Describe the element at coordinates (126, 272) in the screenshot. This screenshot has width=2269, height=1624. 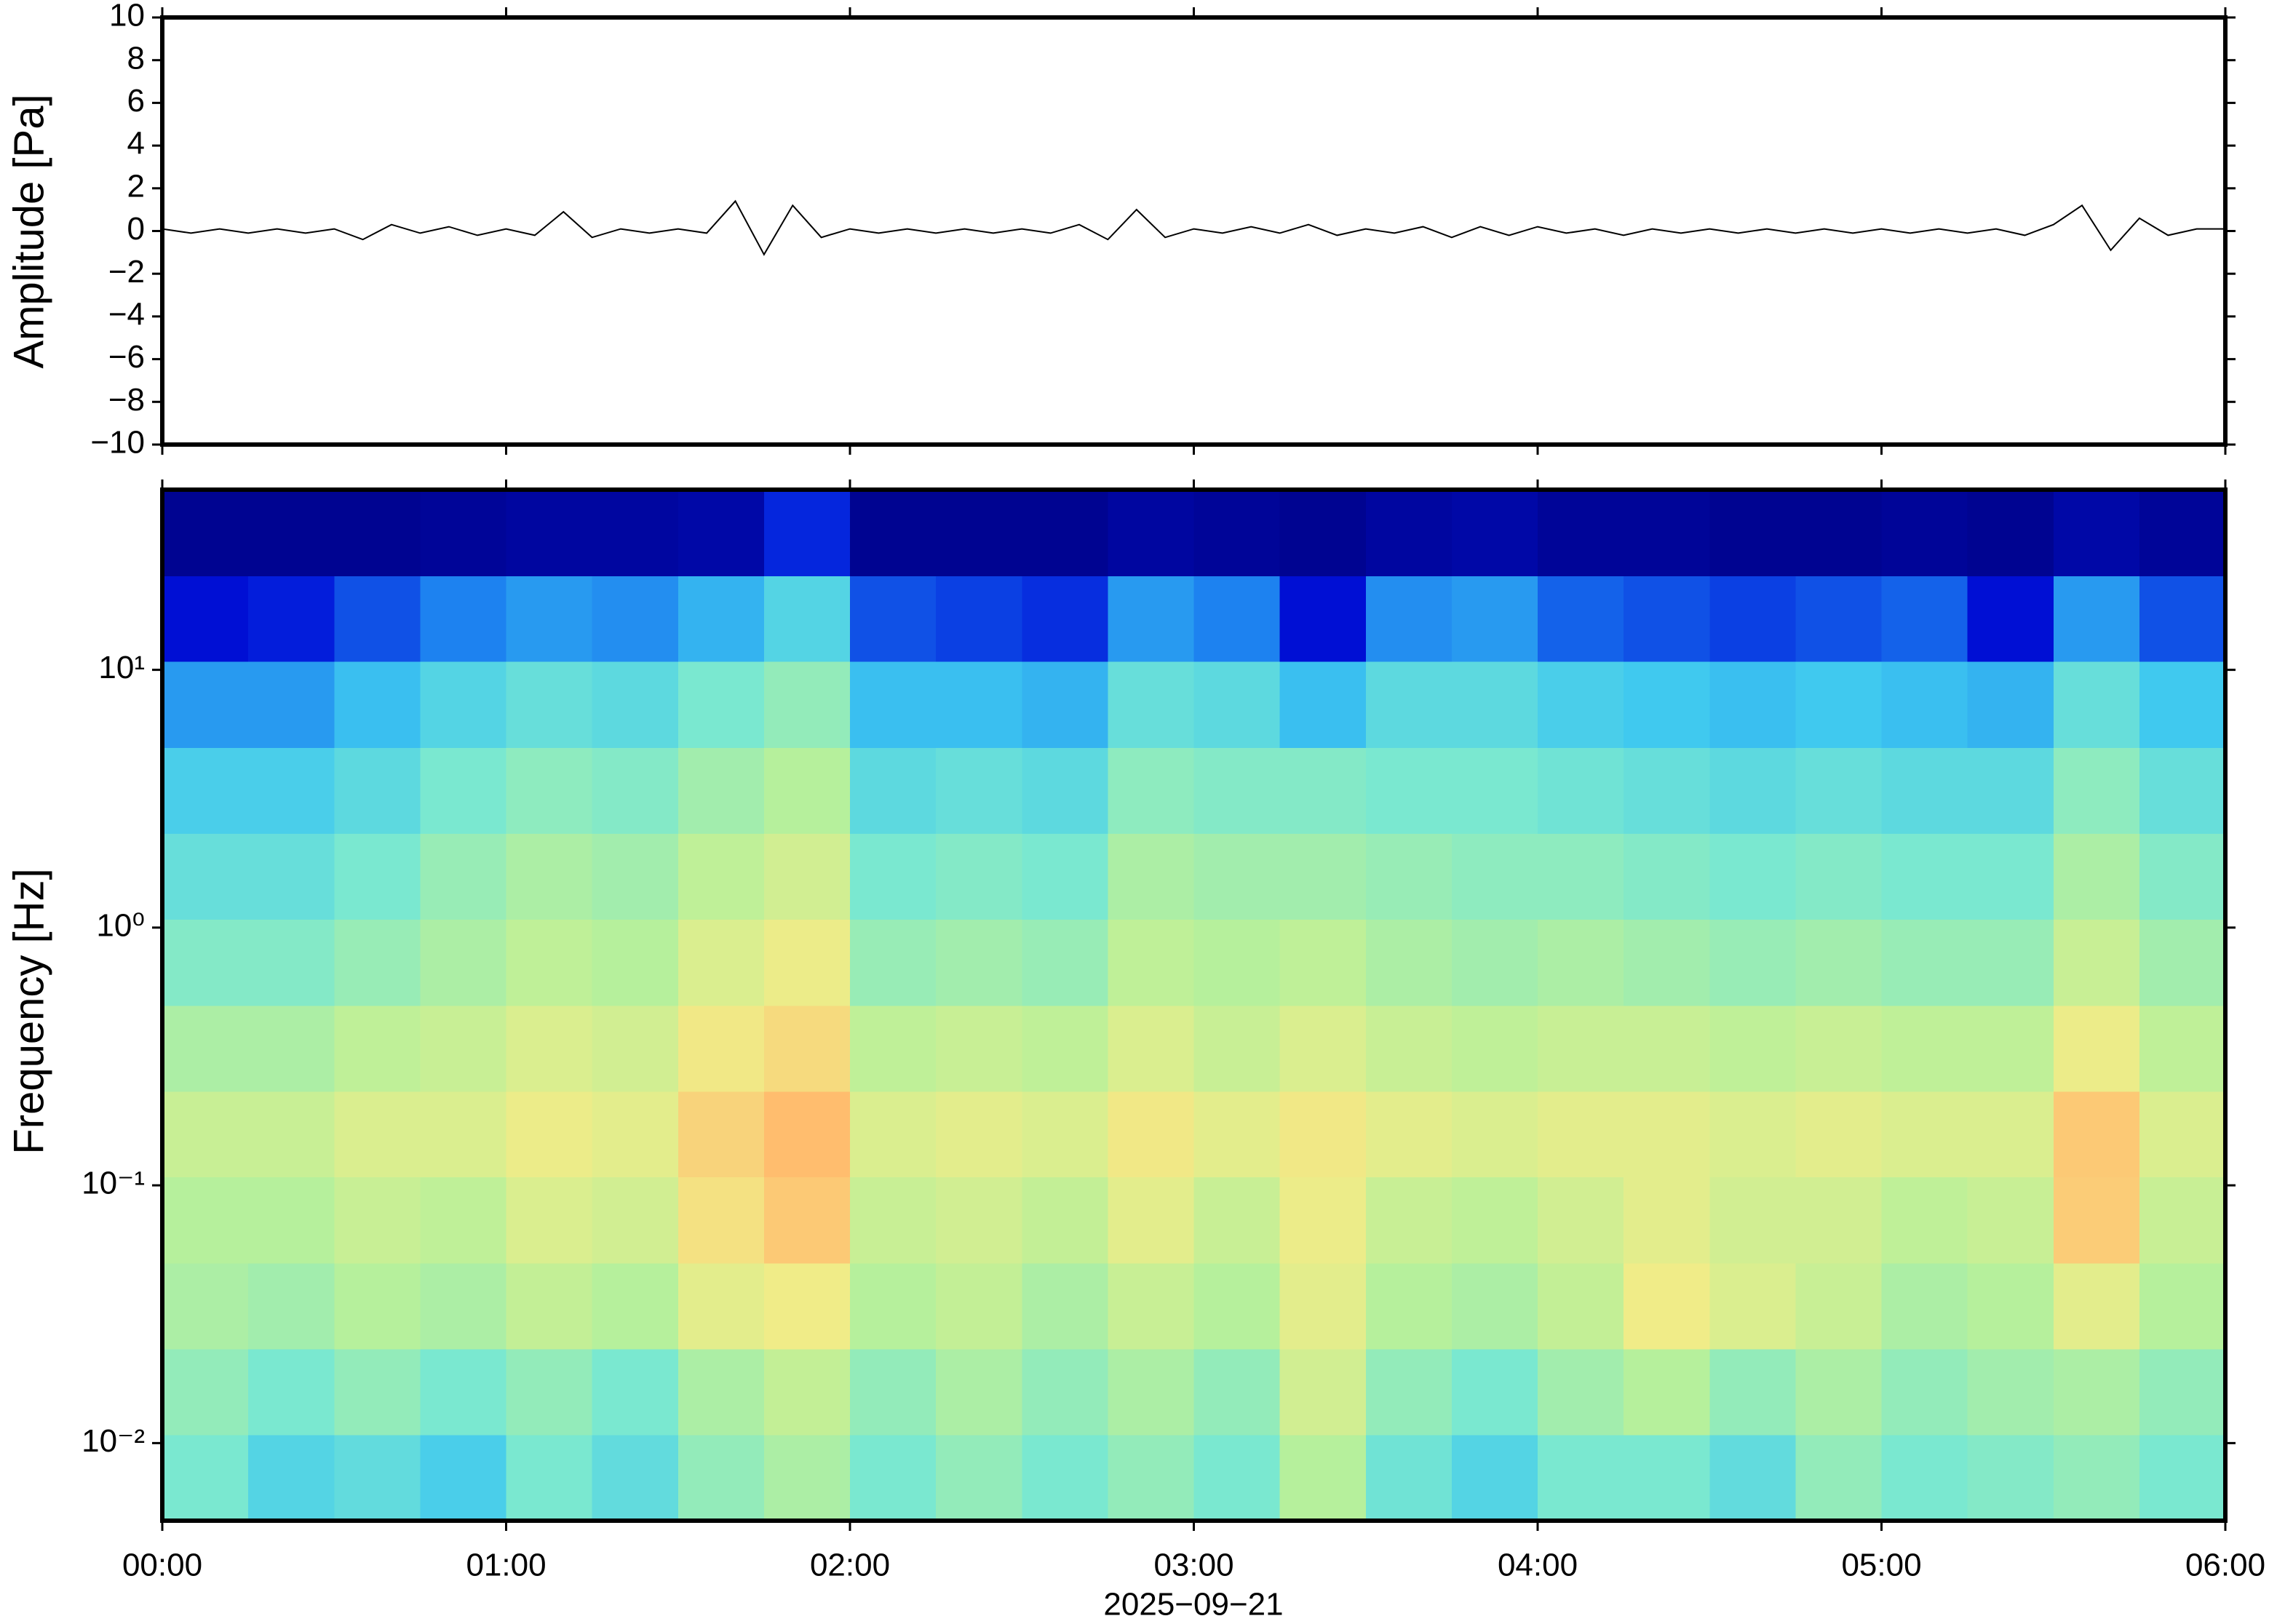
I see `y-tick-label: −2` at that location.